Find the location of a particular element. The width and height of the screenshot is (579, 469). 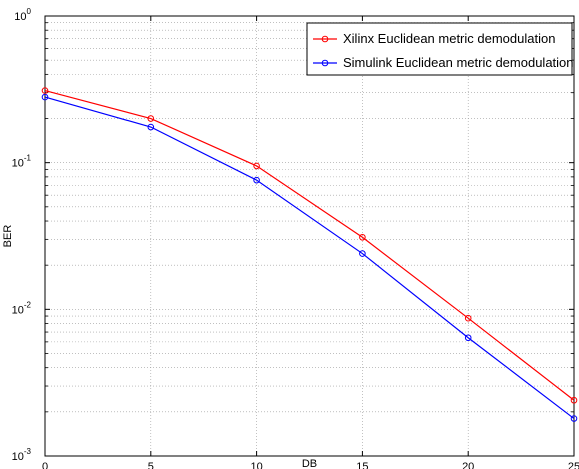

y-tick-label: 10⁻³ is located at coordinates (22, 455).